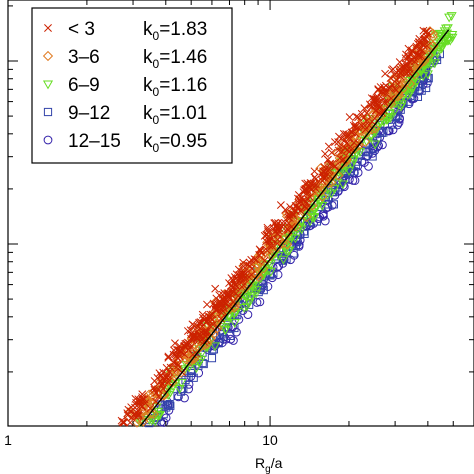 The width and height of the screenshot is (474, 474). I want to click on legend-k-value: k0=1.83, so click(175, 31).